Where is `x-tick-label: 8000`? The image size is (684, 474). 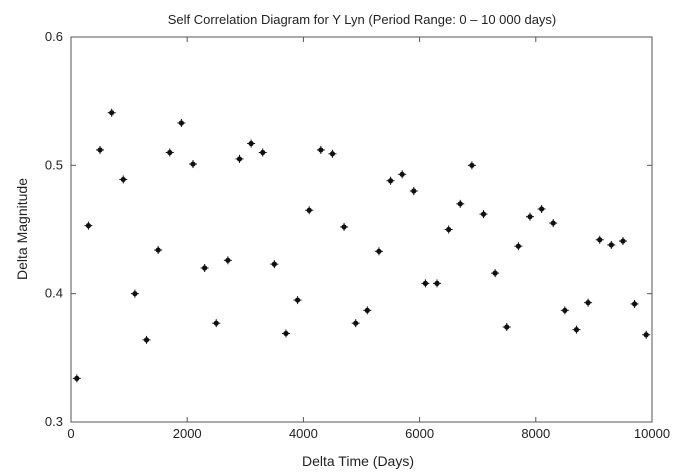
x-tick-label: 8000 is located at coordinates (535, 433).